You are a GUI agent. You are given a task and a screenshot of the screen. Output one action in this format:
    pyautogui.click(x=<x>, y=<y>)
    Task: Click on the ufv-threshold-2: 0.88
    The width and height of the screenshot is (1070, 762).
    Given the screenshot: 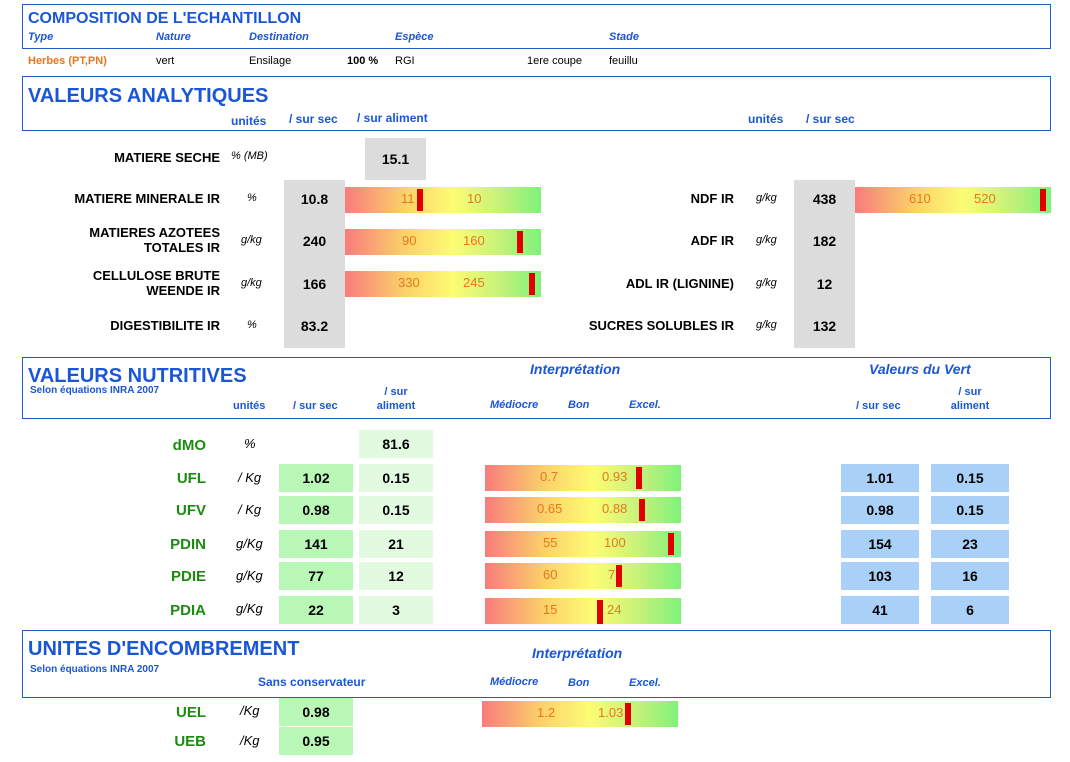 What is the action you would take?
    pyautogui.click(x=615, y=508)
    